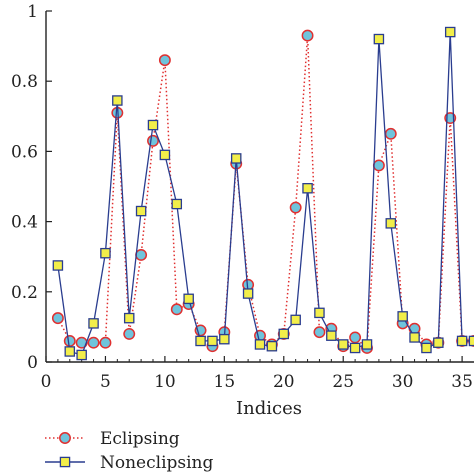 This screenshot has height=474, width=474. Describe the element at coordinates (165, 382) in the screenshot. I see `x-tick-label: 10` at that location.